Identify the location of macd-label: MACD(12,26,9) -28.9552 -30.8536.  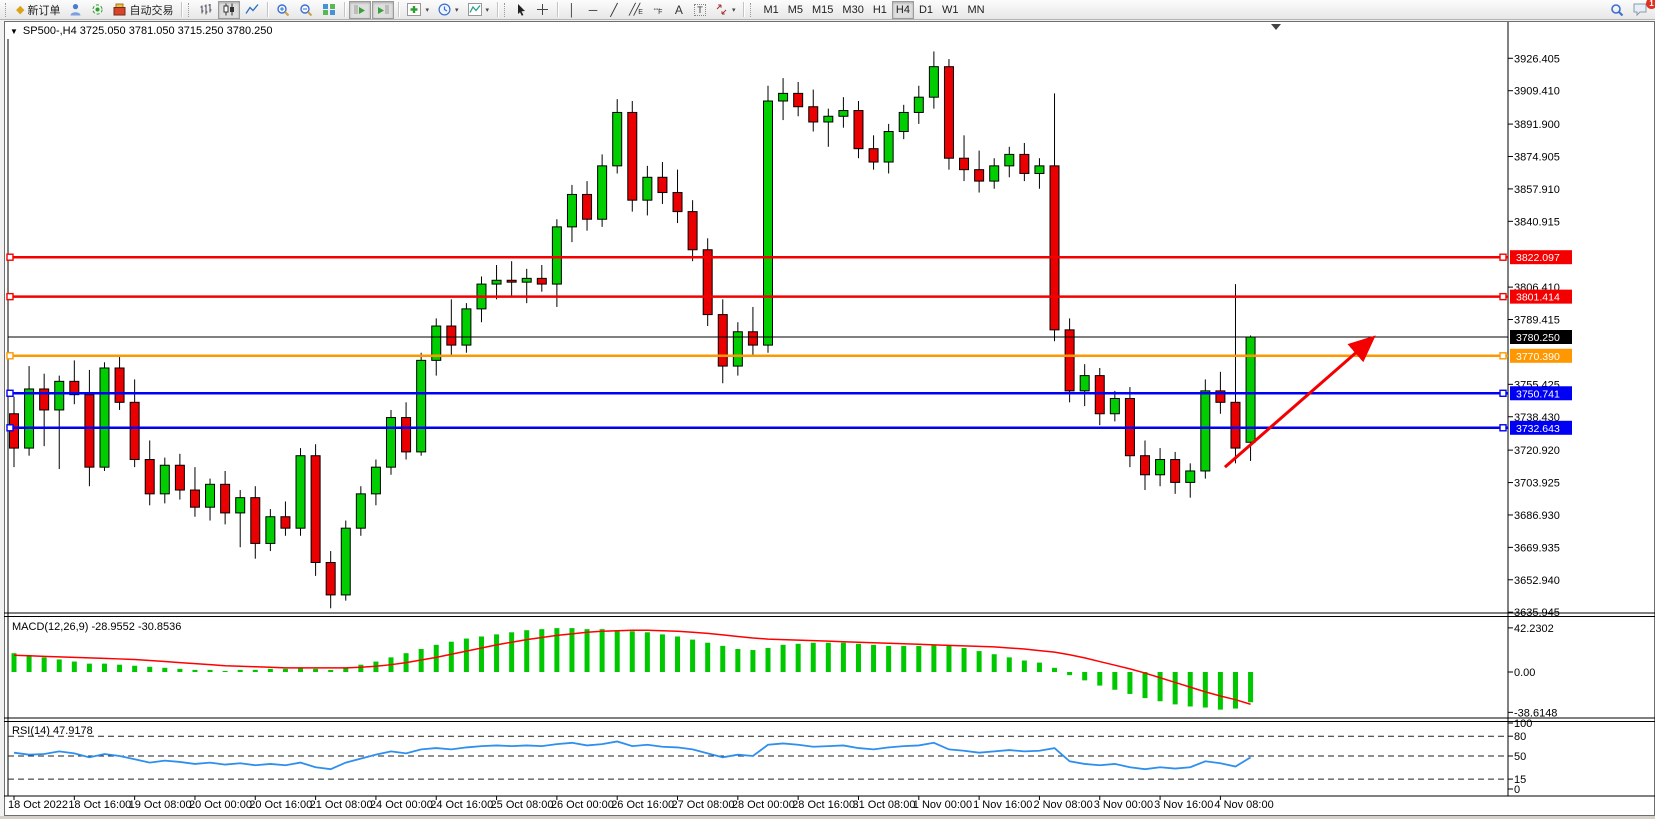
(96, 627).